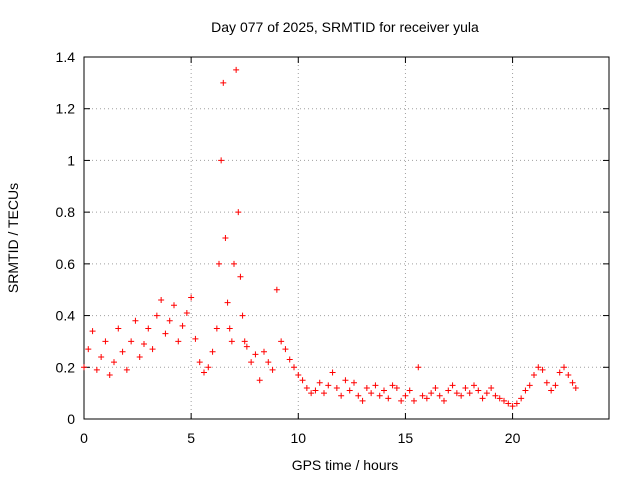  I want to click on y-tick-label: 0.4, so click(66, 316).